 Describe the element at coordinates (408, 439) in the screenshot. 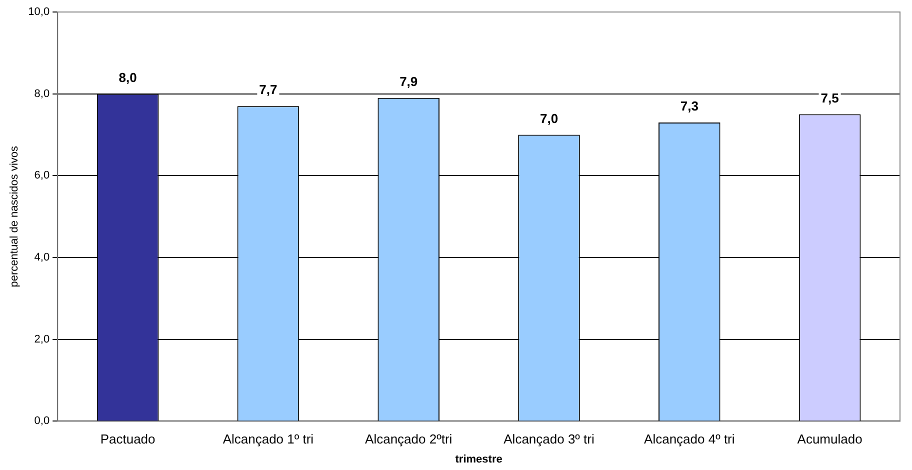

I see `x-tick-label: Alcançado 2ºtri` at that location.